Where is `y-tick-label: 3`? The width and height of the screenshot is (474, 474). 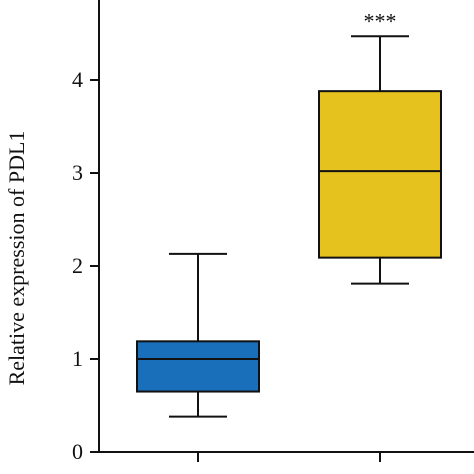 y-tick-label: 3 is located at coordinates (77, 172).